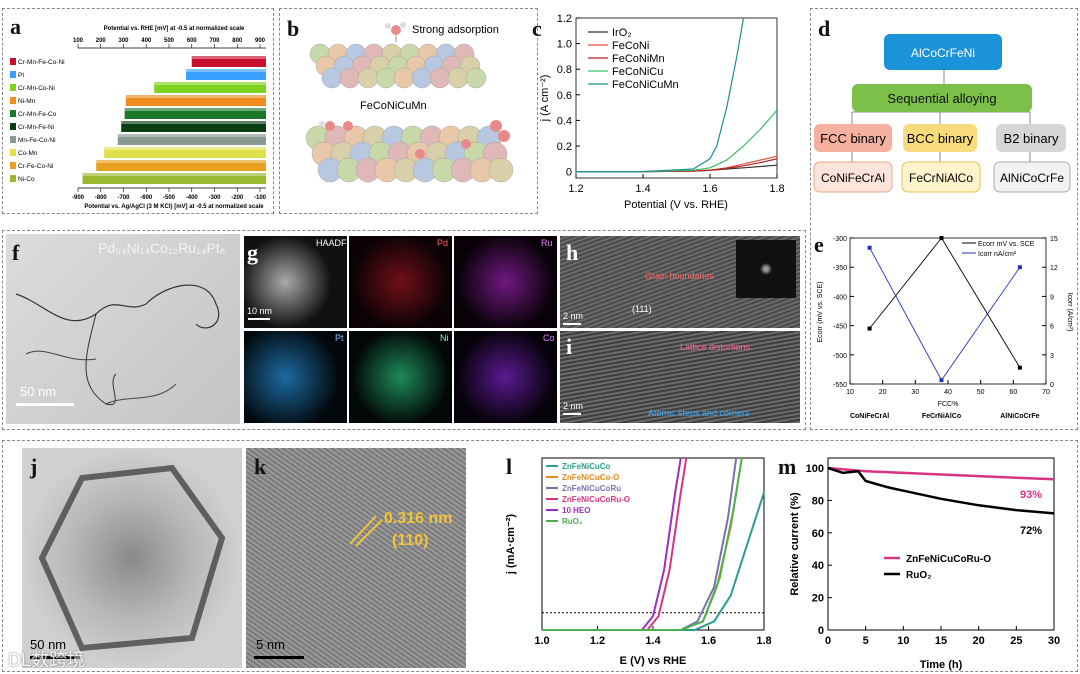 Image resolution: width=1080 pixels, height=674 pixels. What do you see at coordinates (169, 198) in the screenshot?
I see `a-bottom-tick: -500` at bounding box center [169, 198].